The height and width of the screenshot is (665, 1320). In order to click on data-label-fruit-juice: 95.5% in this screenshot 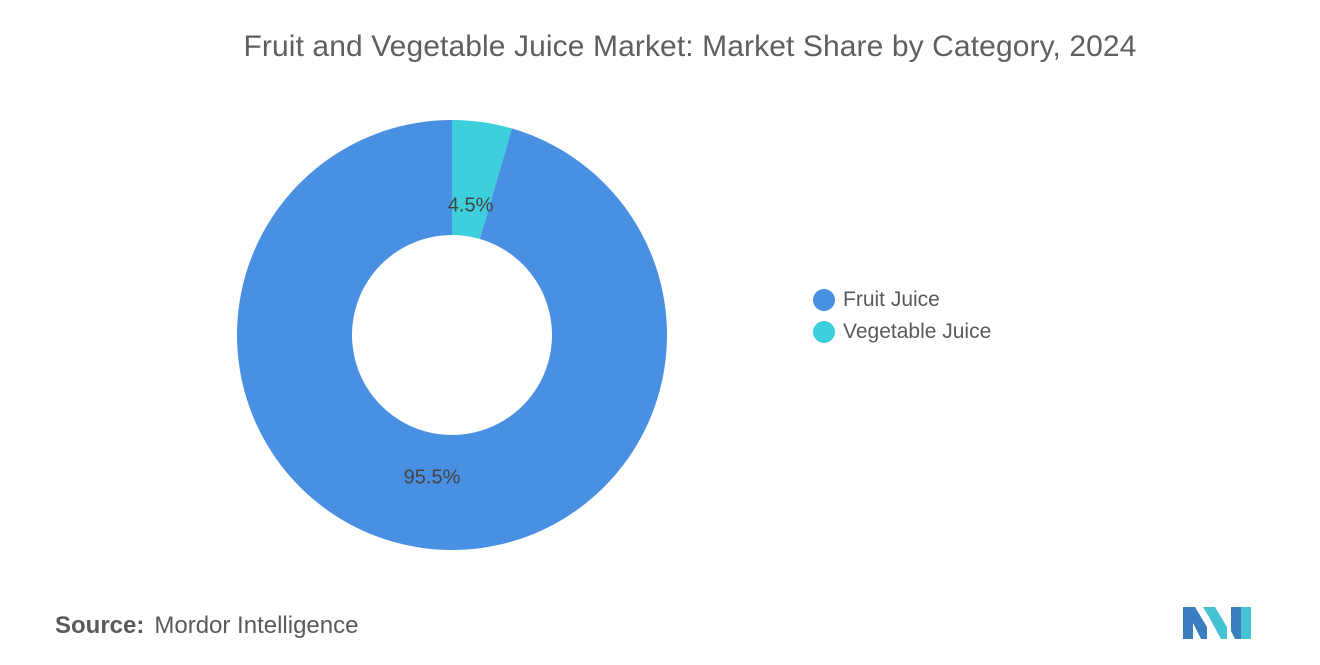, I will do `click(432, 477)`.